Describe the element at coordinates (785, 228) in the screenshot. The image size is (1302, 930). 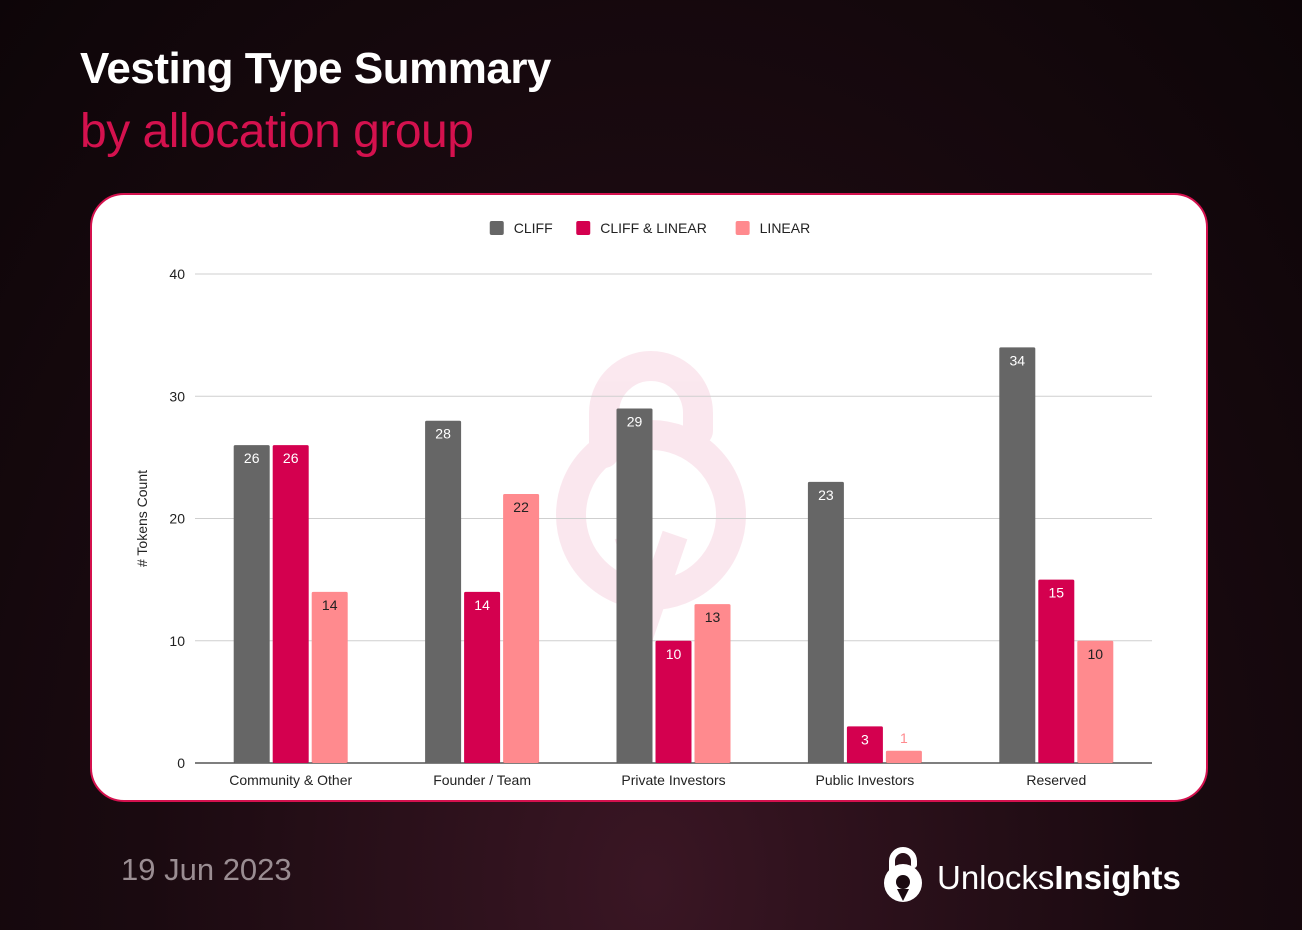
I see `legend-label: LINEAR` at that location.